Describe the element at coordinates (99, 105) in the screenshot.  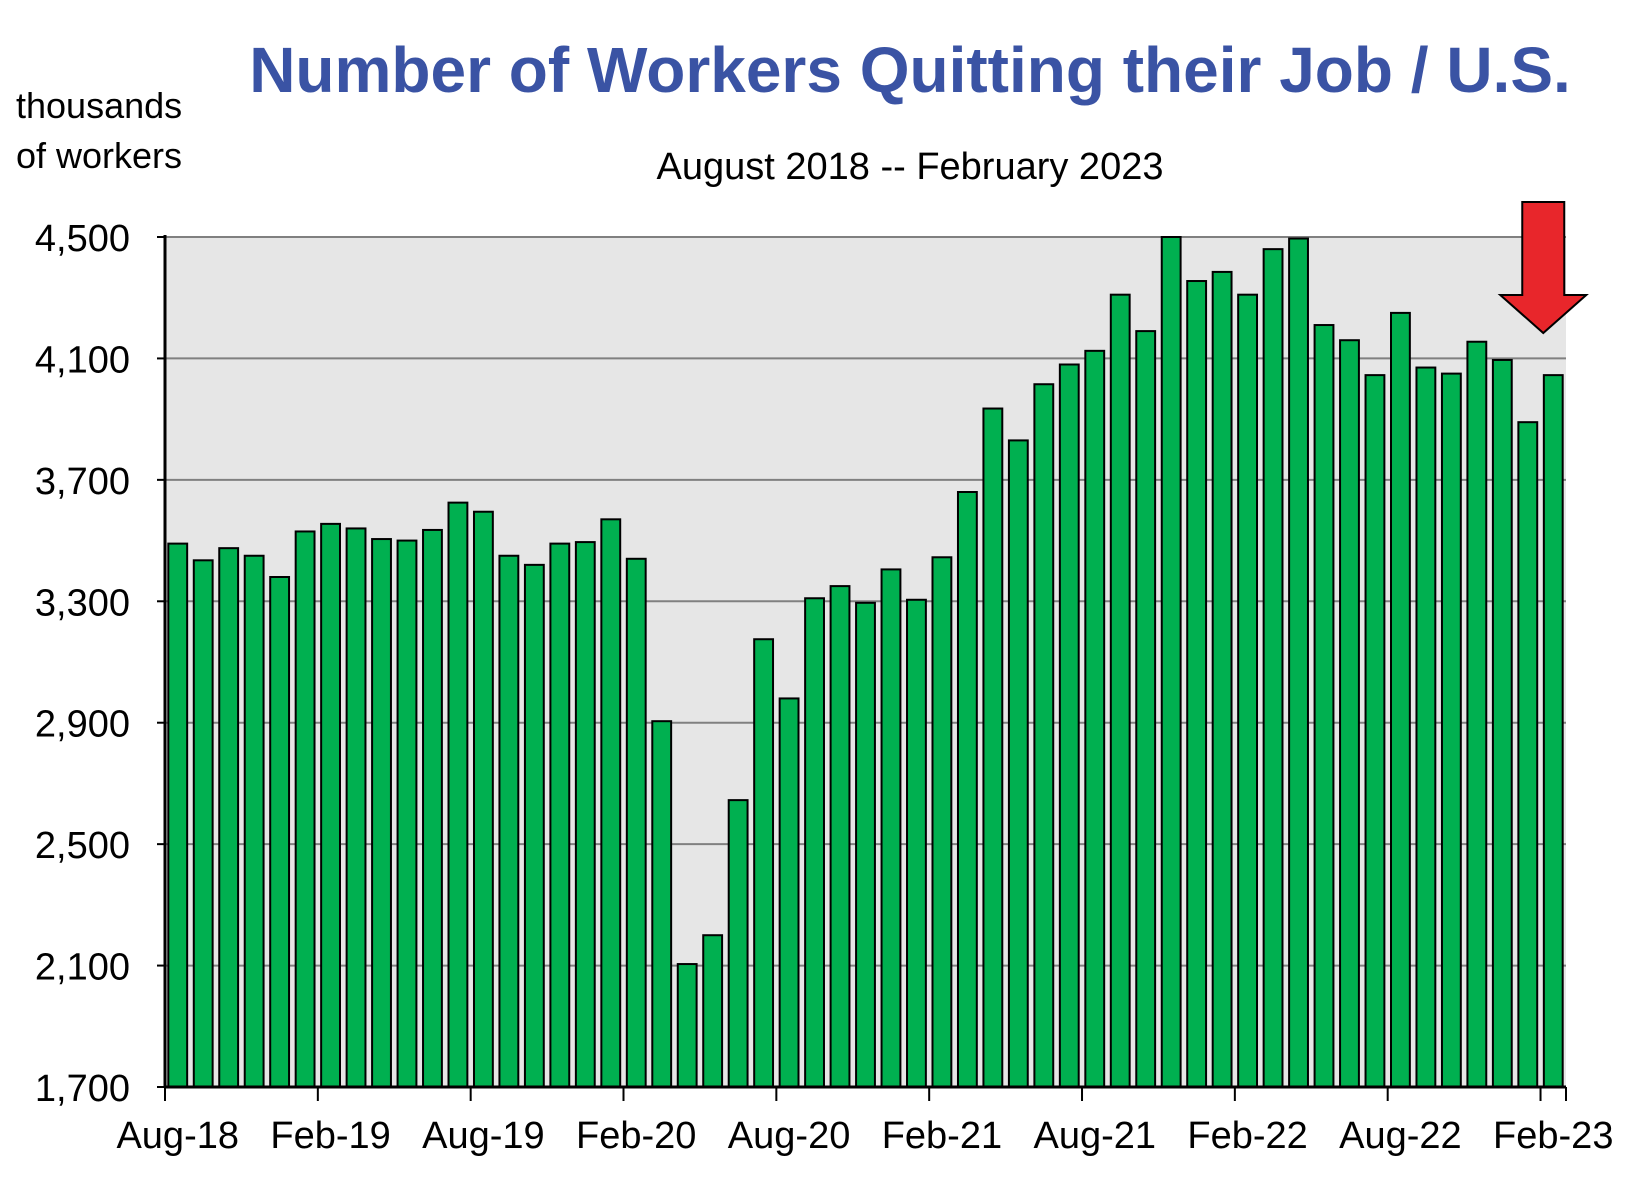
I see `y-unit-label-line1: thousands` at that location.